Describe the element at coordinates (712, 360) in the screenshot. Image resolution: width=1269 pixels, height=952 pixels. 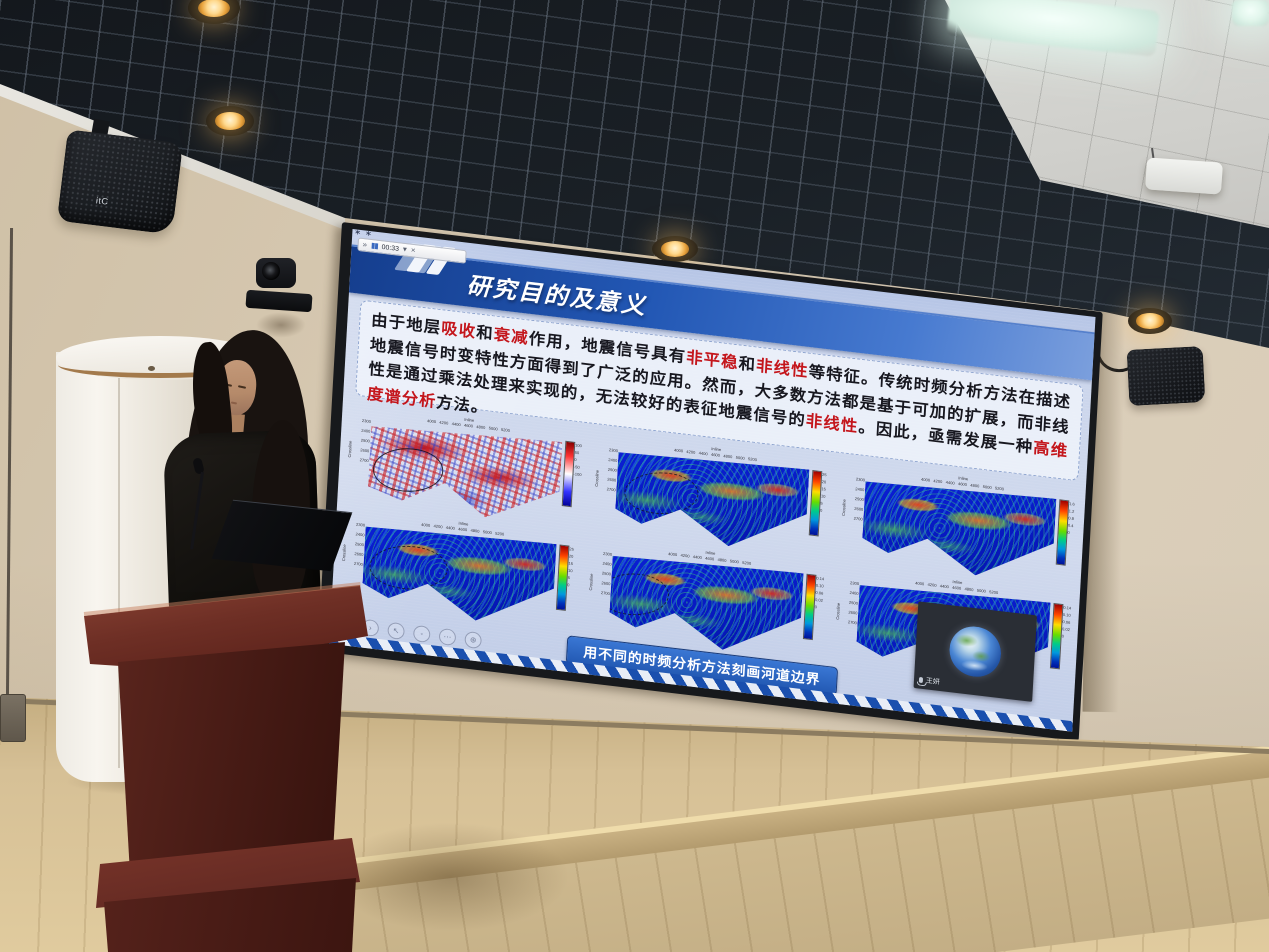
I see `text-run-highlight: 非平稳` at that location.